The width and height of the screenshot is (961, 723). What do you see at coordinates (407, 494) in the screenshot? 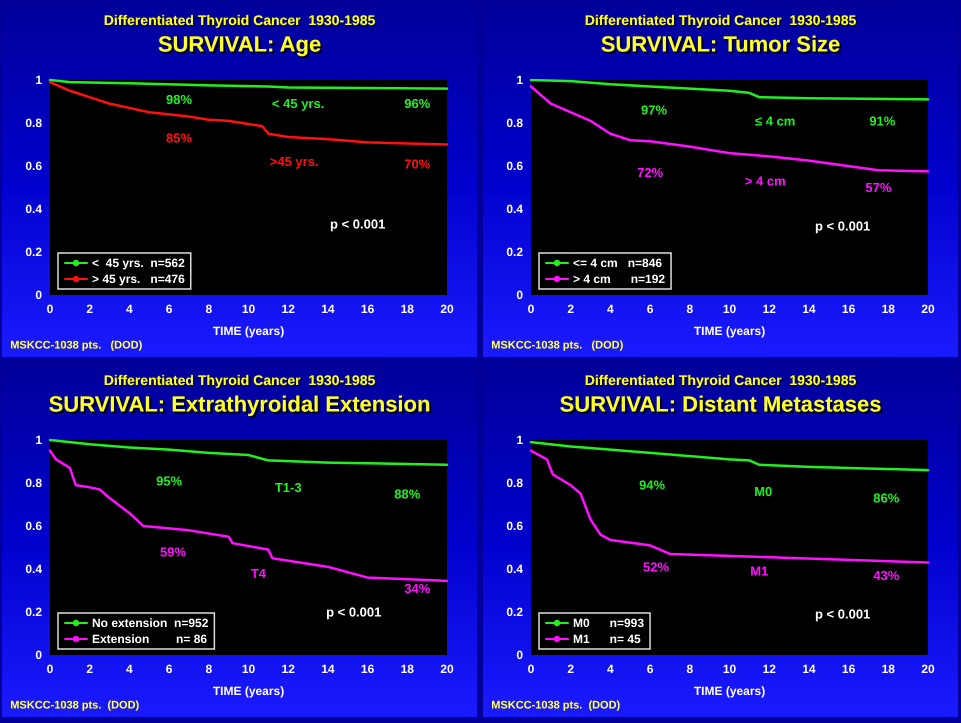
I see `annotation: 88%` at bounding box center [407, 494].